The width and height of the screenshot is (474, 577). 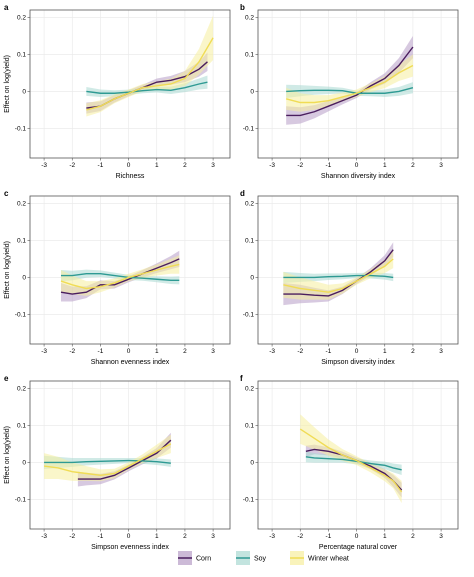 I want to click on legend: Corn Soy Winter wheat, so click(x=263, y=558).